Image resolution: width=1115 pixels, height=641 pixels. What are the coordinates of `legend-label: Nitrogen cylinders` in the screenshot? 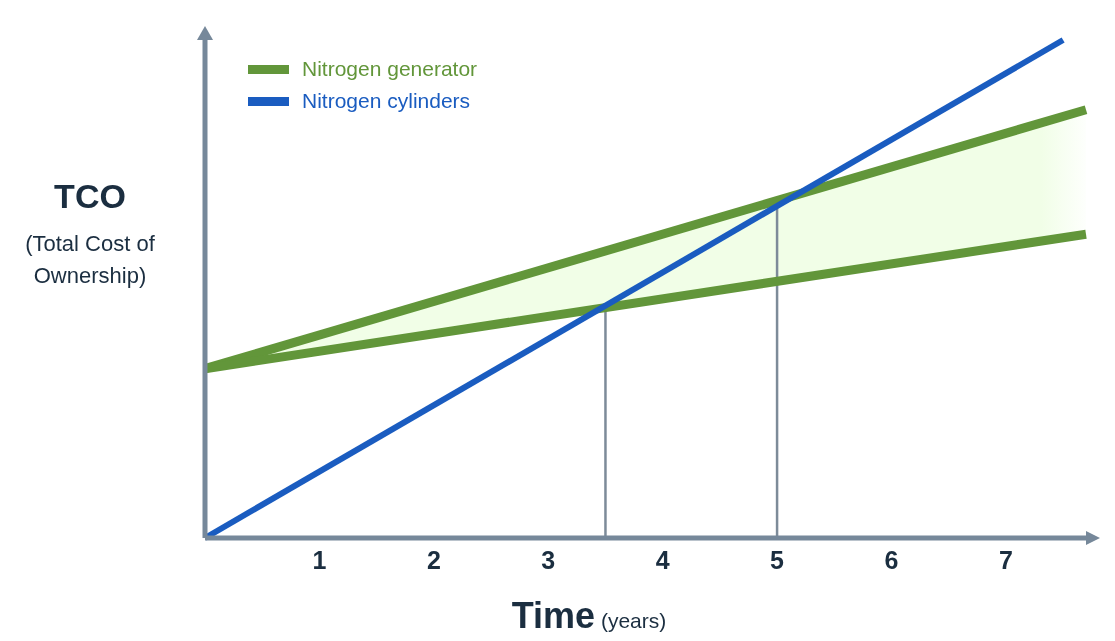 It's located at (386, 100).